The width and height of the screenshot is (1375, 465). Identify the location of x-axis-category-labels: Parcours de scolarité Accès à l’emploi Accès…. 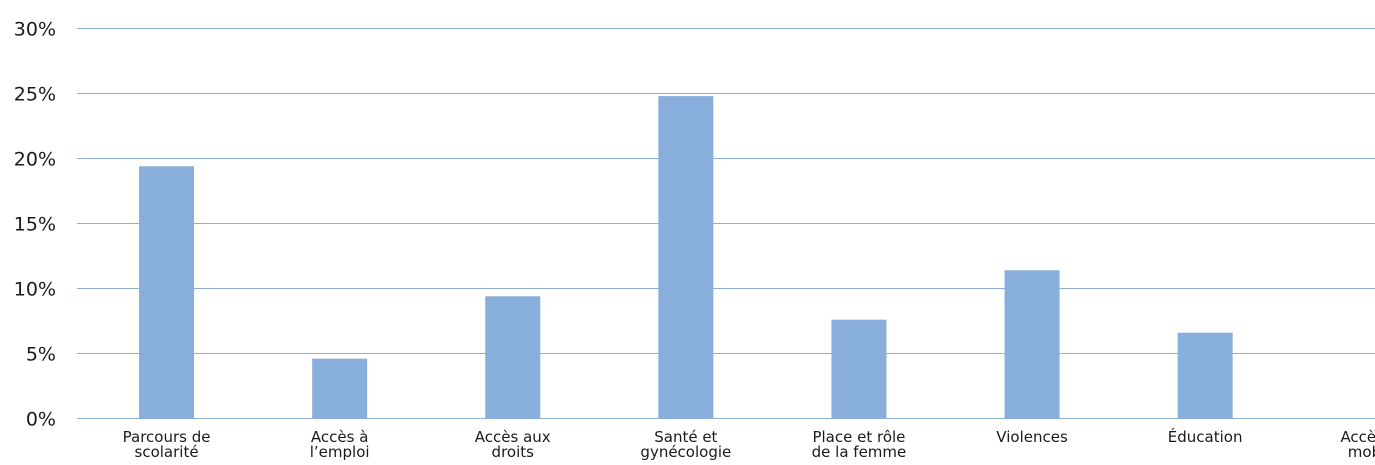
(749, 444).